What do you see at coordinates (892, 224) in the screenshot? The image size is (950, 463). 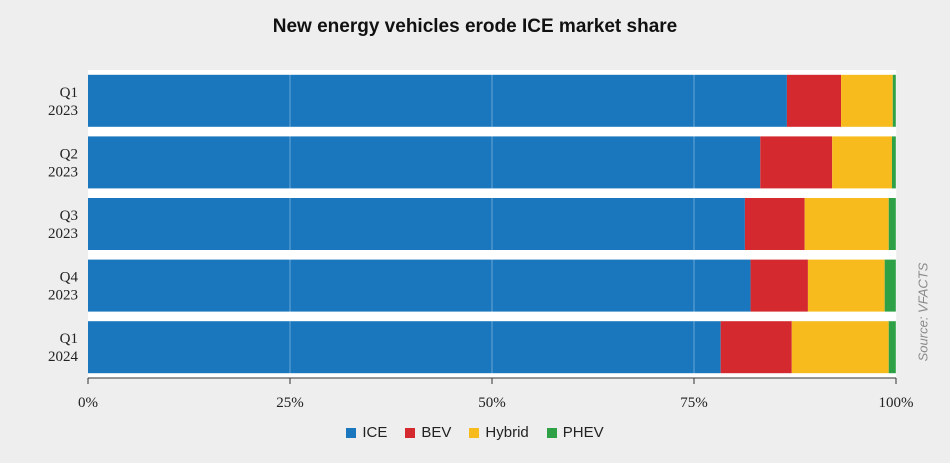 I see `bar-phev-q3-2023` at bounding box center [892, 224].